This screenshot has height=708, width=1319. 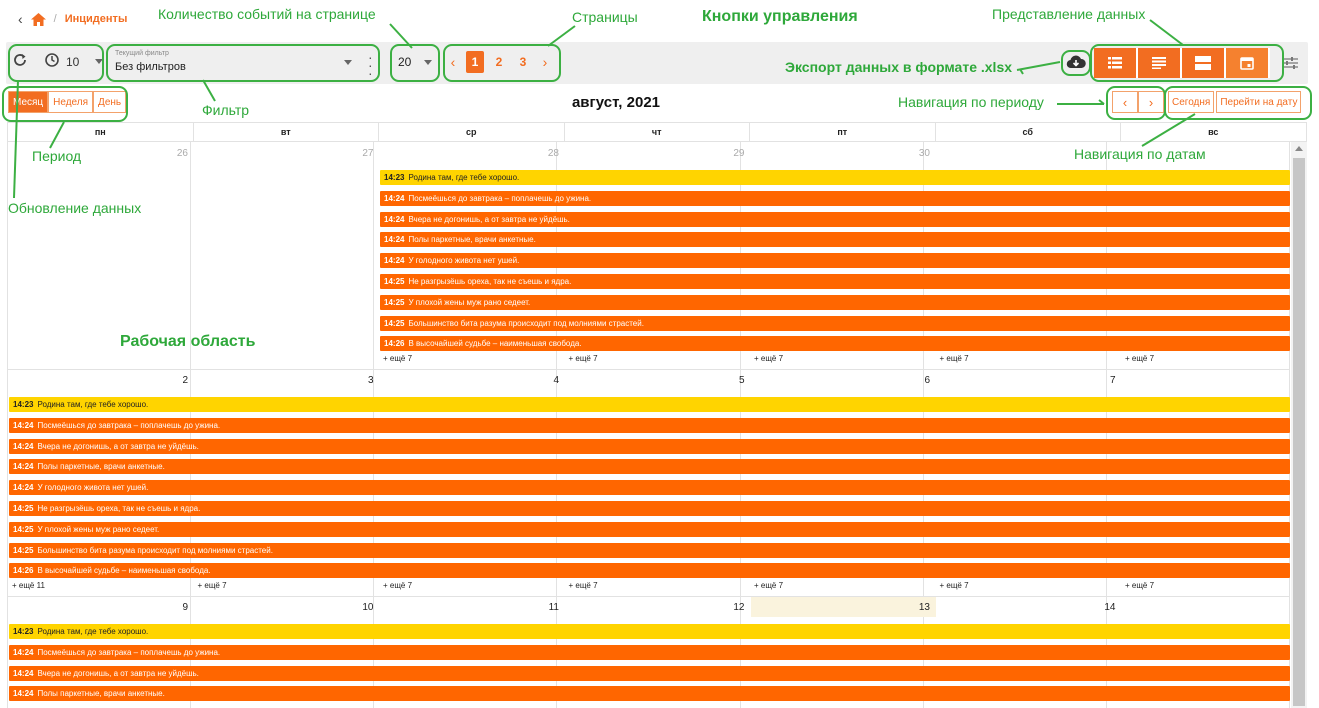 What do you see at coordinates (1248, 63) in the screenshot?
I see `calendar-icon` at bounding box center [1248, 63].